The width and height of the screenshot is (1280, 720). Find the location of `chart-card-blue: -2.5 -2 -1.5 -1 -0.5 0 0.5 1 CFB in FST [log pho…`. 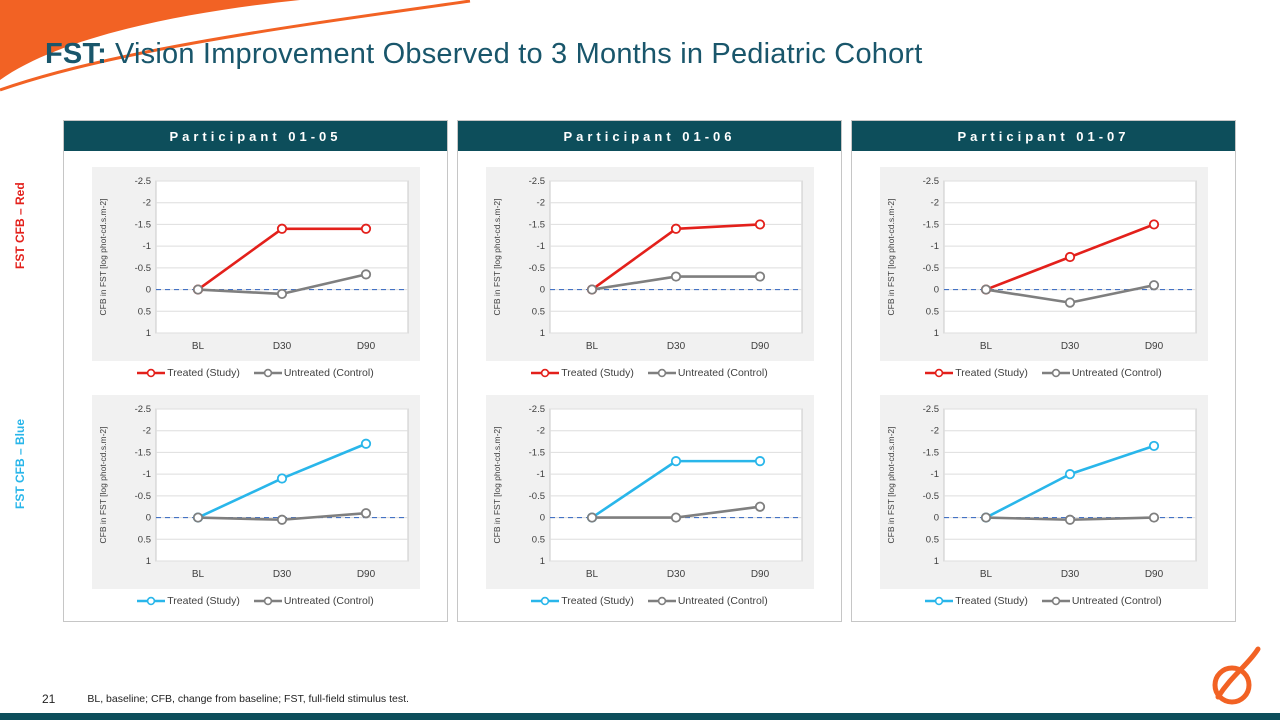

chart-card-blue: -2.5 -2 -1.5 -1 -0.5 0 0.5 1 CFB in FST [log pho… is located at coordinates (255, 492).